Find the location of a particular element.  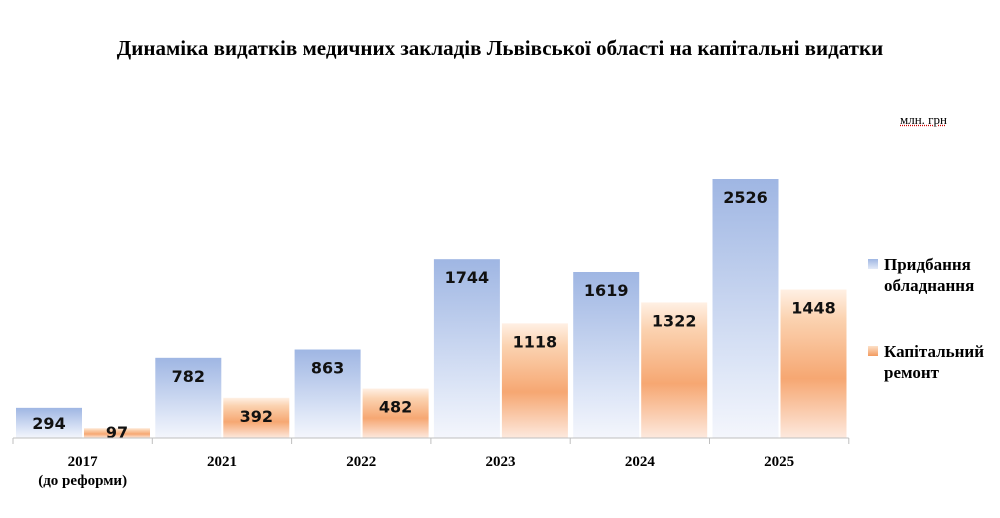

legend-label-repair: Капітальний ремонт is located at coordinates (934, 362).